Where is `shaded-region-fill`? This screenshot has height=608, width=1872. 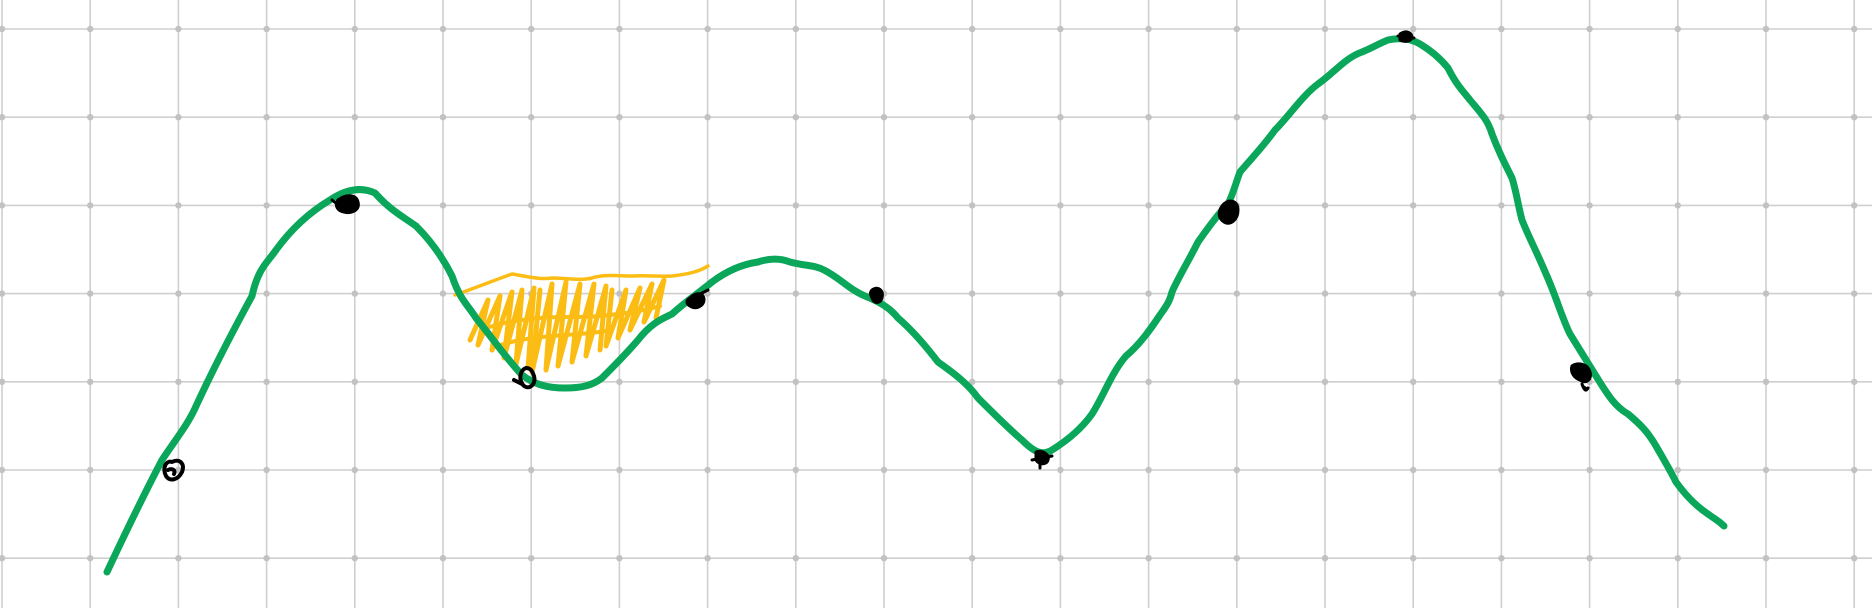
shaded-region-fill is located at coordinates (567, 326).